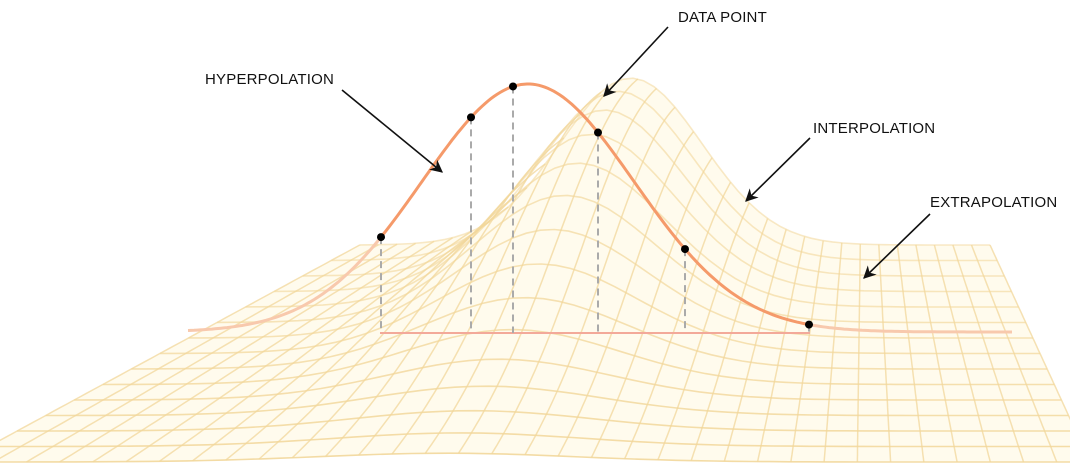 The image size is (1070, 475). I want to click on interpolation-arrow, so click(778, 169).